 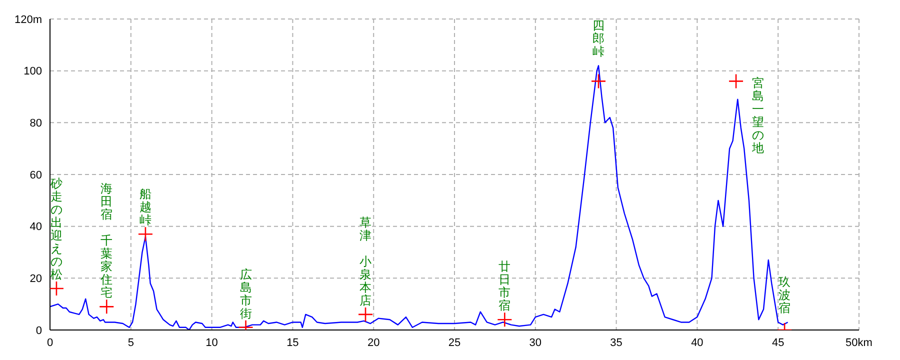 I want to click on y-tick-label: 60, so click(x=36, y=175).